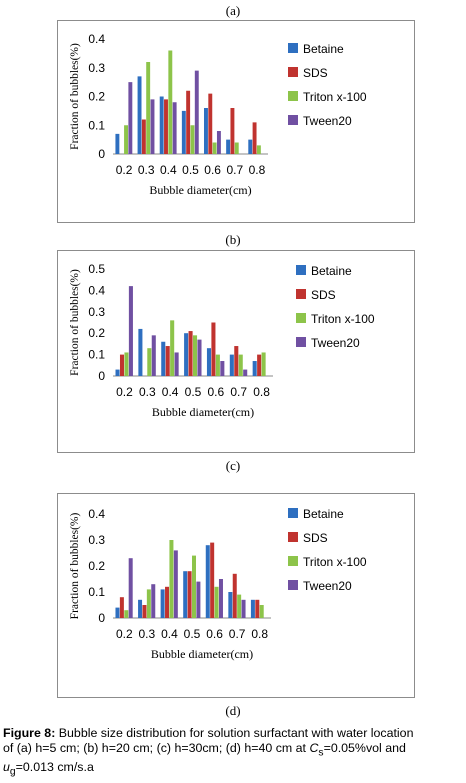  What do you see at coordinates (12, 772) in the screenshot?
I see `caption-ug-sub: g` at bounding box center [12, 772].